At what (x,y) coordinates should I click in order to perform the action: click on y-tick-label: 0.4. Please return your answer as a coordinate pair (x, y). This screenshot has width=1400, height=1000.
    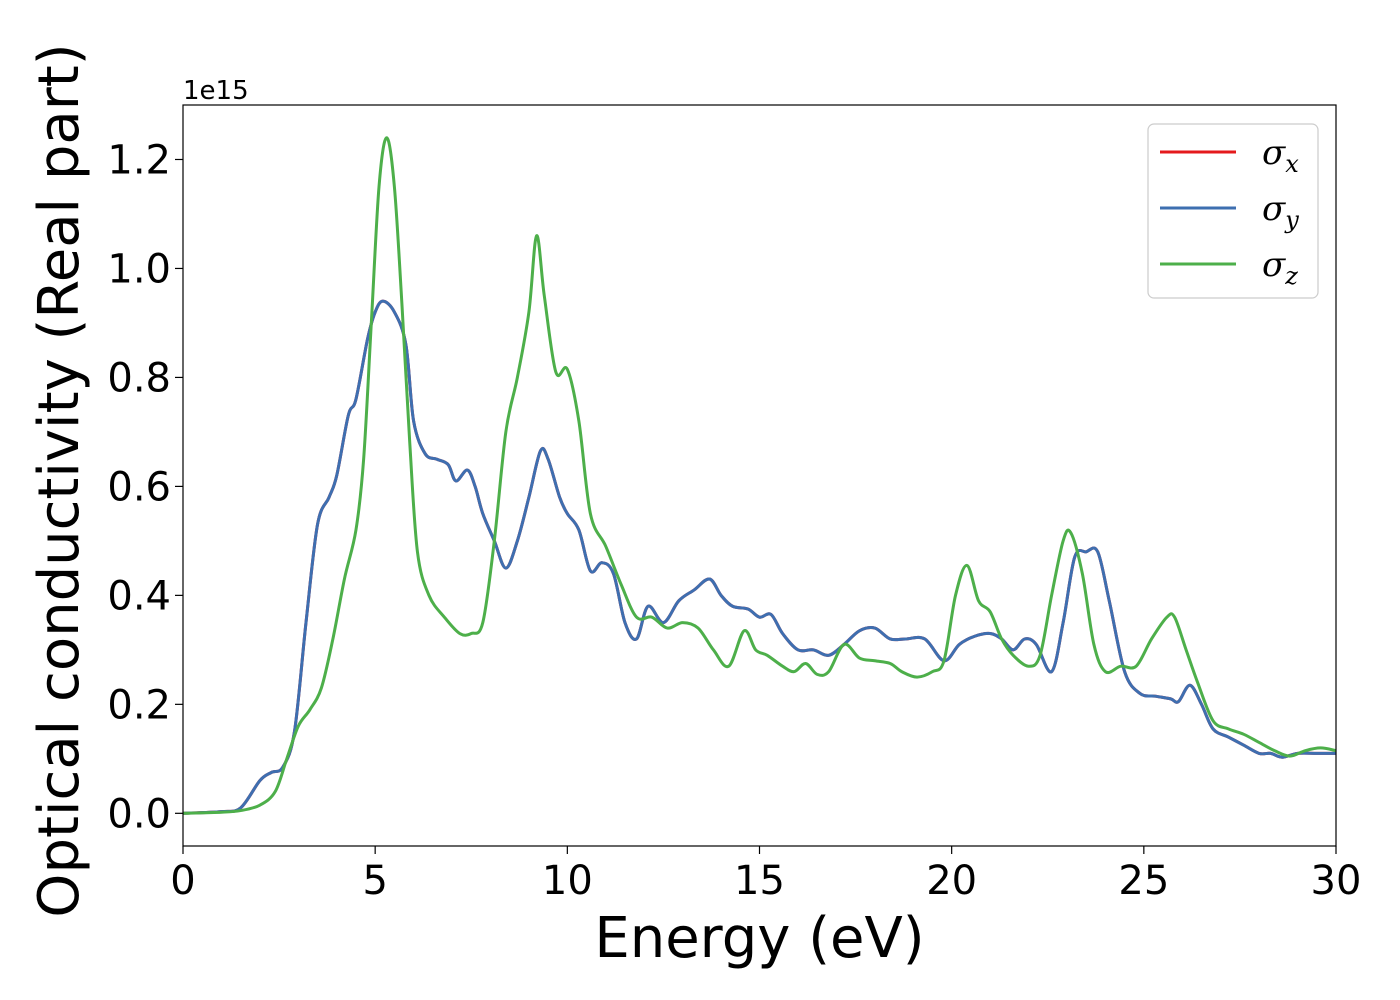
    Looking at the image, I should click on (139, 596).